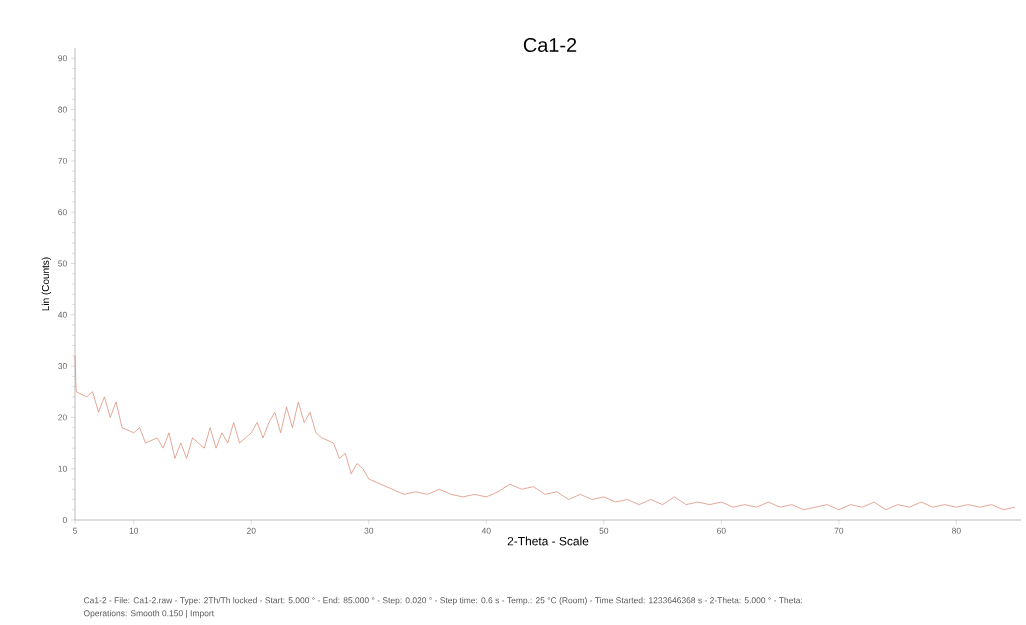 The width and height of the screenshot is (1026, 625). What do you see at coordinates (62, 160) in the screenshot?
I see `y-tick-label: 70` at bounding box center [62, 160].